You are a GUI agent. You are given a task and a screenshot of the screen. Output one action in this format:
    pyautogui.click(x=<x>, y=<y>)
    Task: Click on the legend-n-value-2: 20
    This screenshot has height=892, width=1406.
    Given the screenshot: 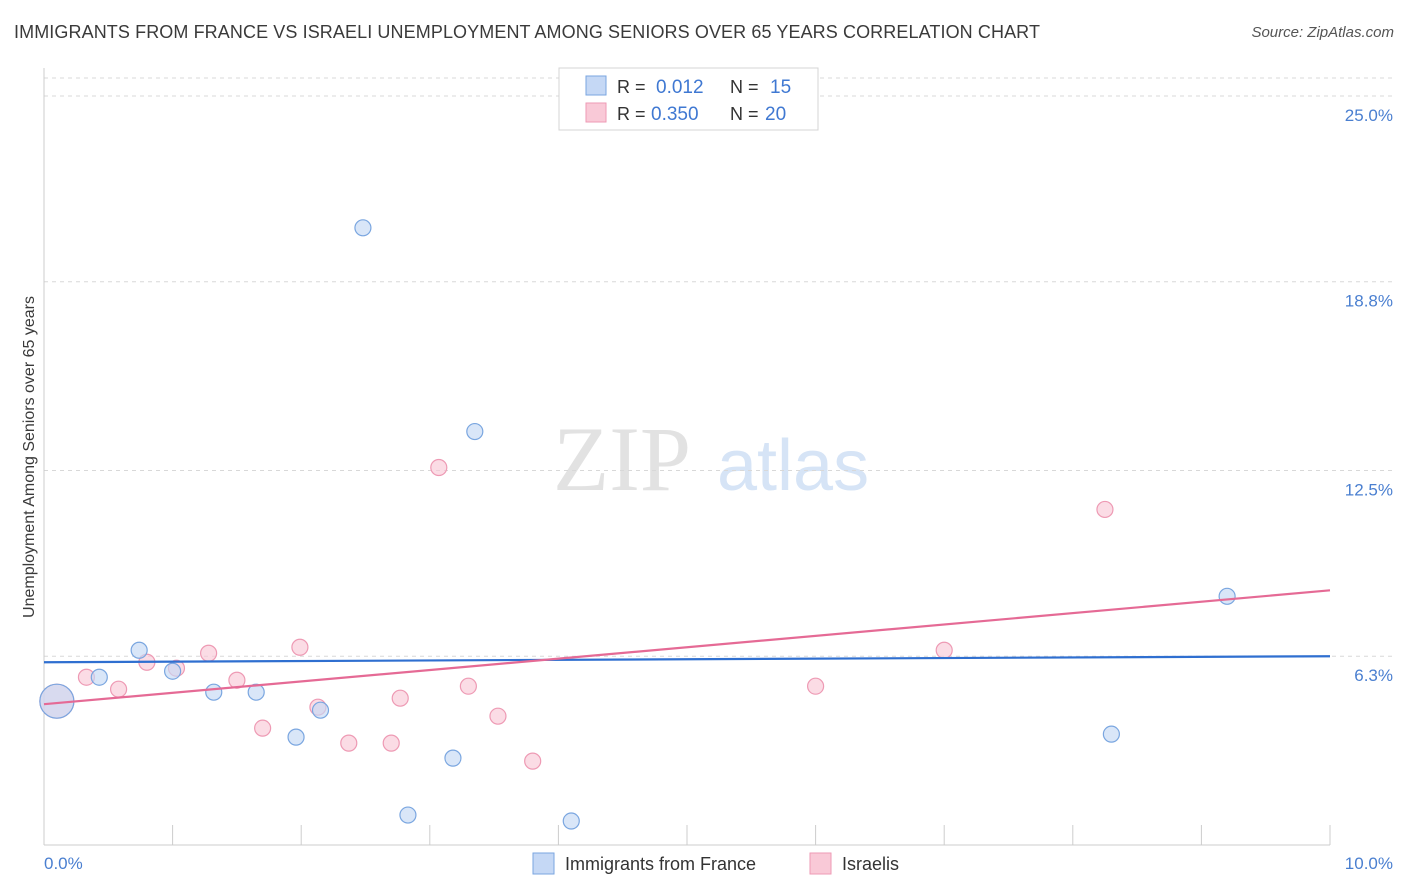 What is the action you would take?
    pyautogui.click(x=775, y=114)
    